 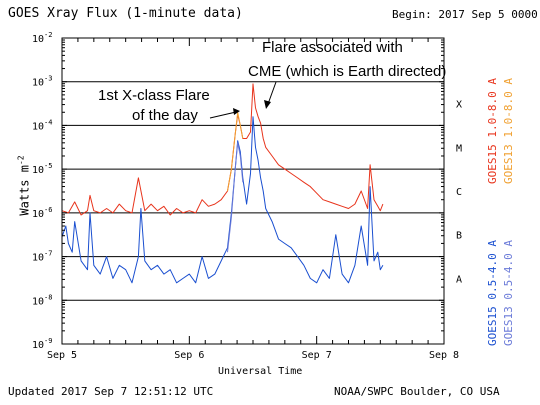 What do you see at coordinates (48, 254) in the screenshot?
I see `y-tick-exponent: -7` at bounding box center [48, 254].